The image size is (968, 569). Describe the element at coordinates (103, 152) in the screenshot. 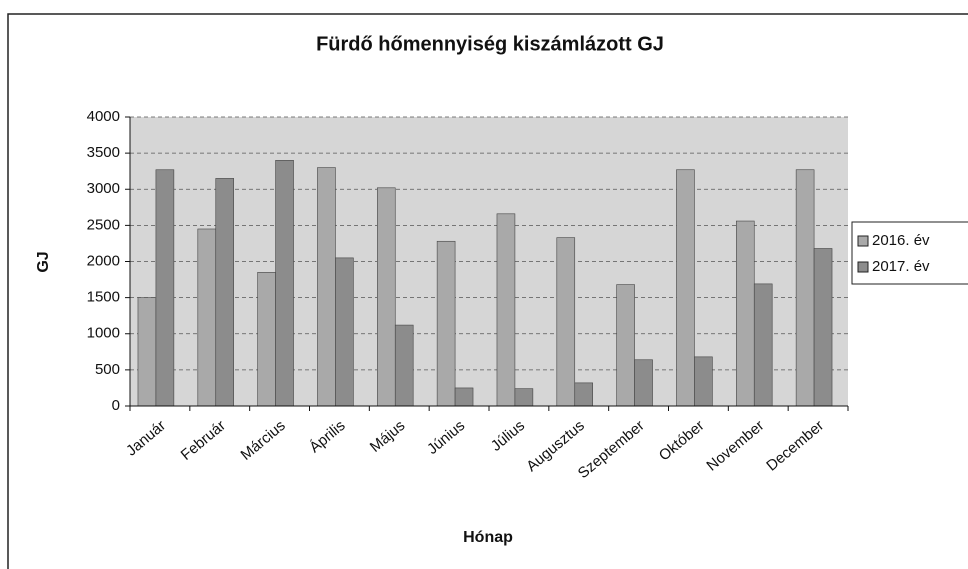

I see `y-tick-label: 3500` at that location.